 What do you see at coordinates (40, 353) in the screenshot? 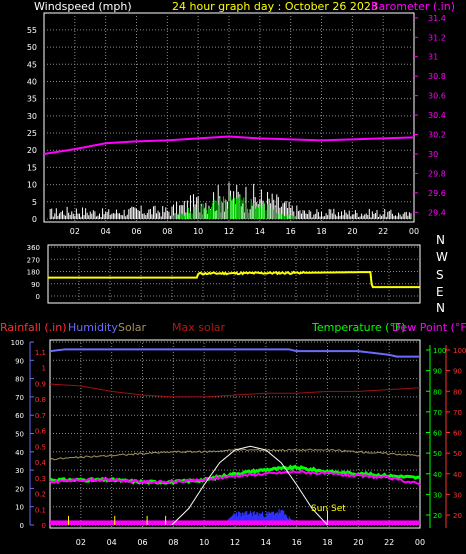
I see `rain-tick-label: 1.1` at bounding box center [40, 353].